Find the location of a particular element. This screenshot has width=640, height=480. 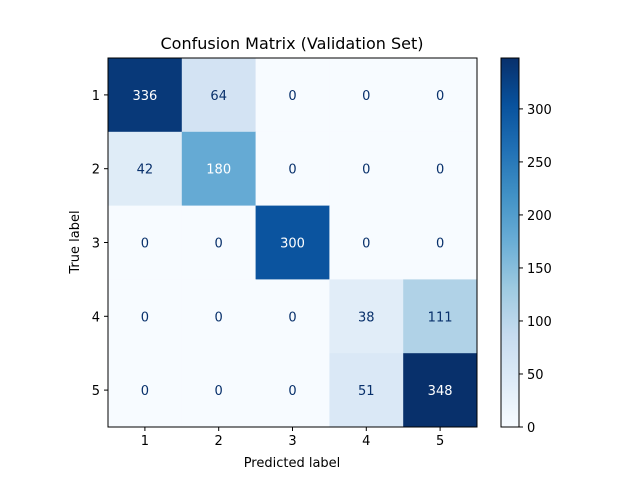

colorbar-tick-label: 100 is located at coordinates (539, 322).